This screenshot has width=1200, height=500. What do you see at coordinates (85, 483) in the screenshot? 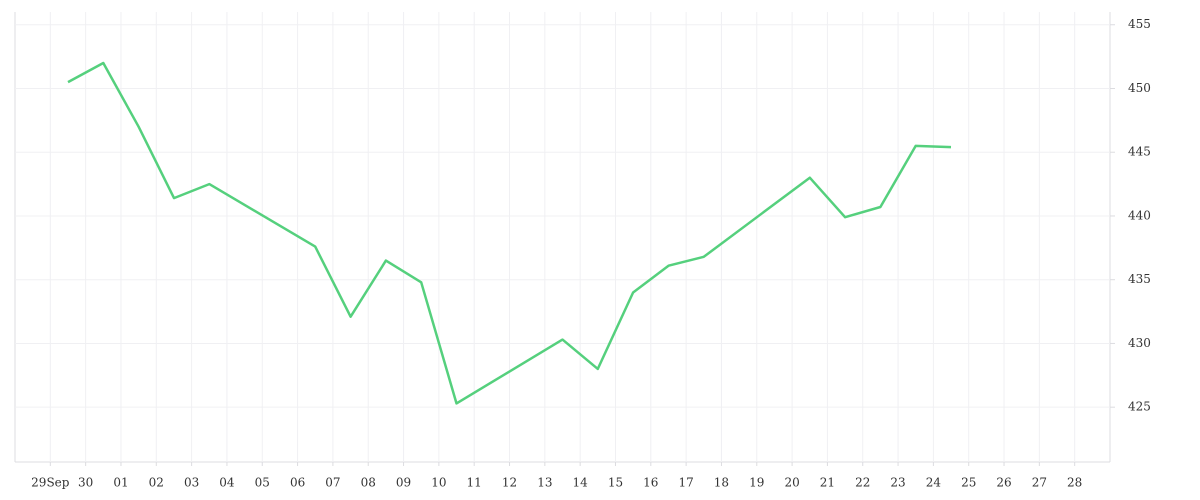
I see `x-tick-label: 30` at bounding box center [85, 483].